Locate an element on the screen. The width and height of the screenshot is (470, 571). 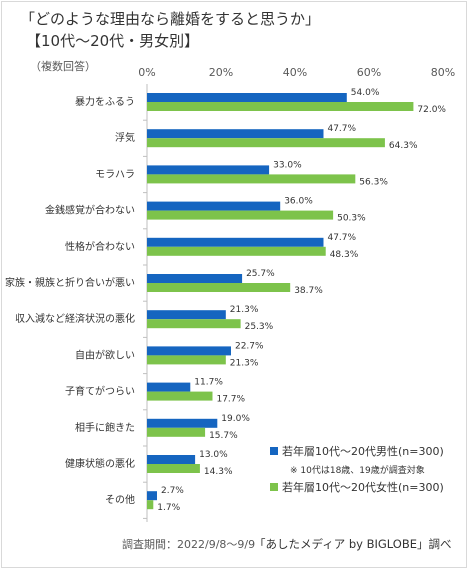
category-label: 性格が合わない is located at coordinates (100, 246).